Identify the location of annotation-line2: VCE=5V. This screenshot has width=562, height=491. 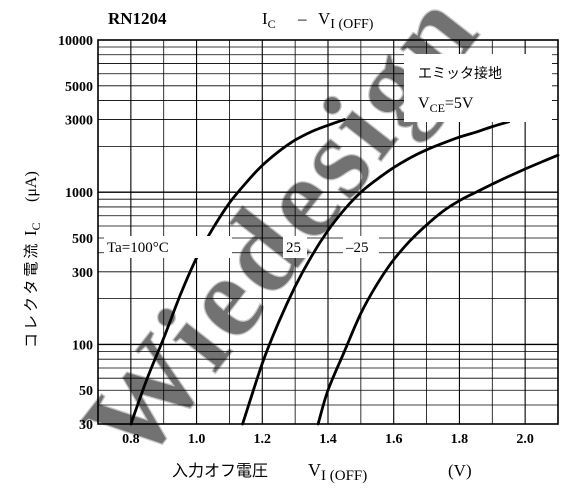
(446, 105).